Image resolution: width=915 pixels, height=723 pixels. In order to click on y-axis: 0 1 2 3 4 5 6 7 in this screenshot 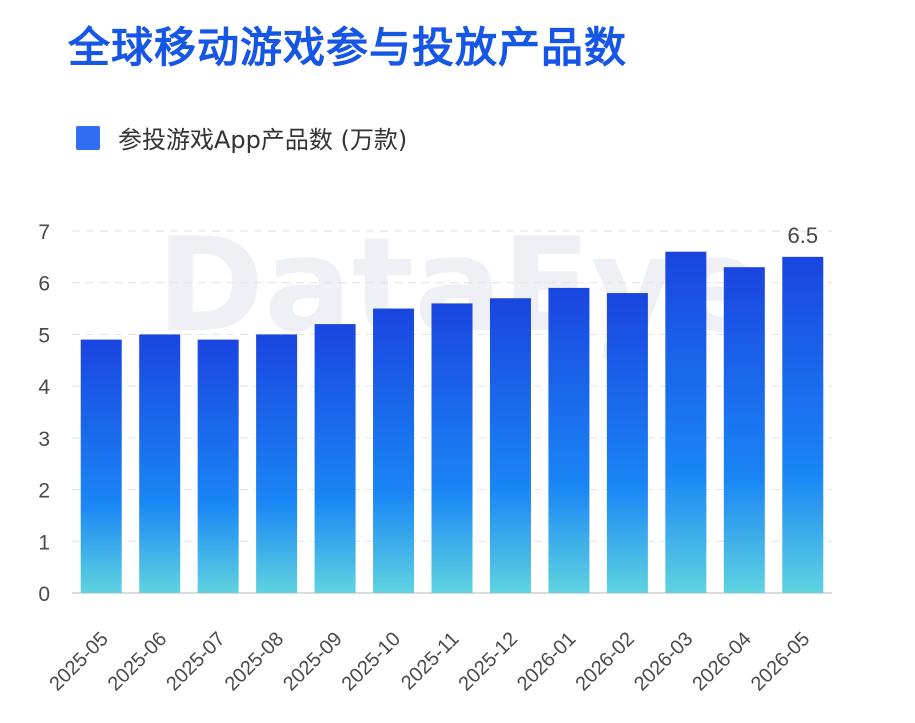, I will do `click(44, 413)`.